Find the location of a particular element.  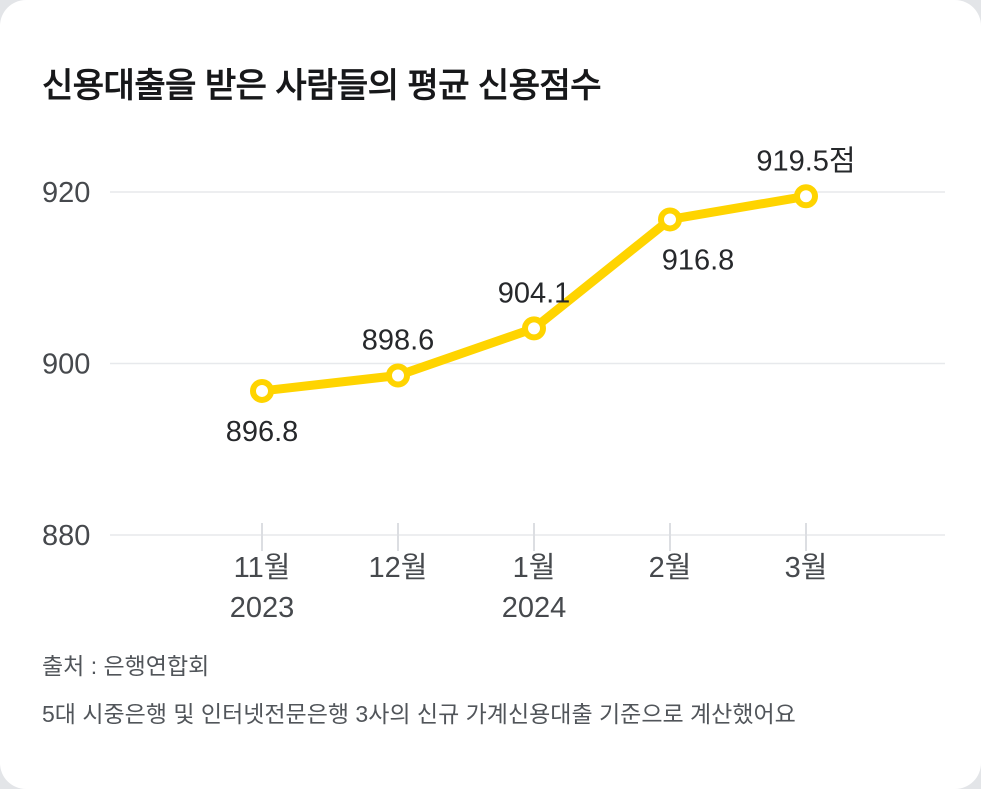

data-point-label: 919.5점 is located at coordinates (805, 161).